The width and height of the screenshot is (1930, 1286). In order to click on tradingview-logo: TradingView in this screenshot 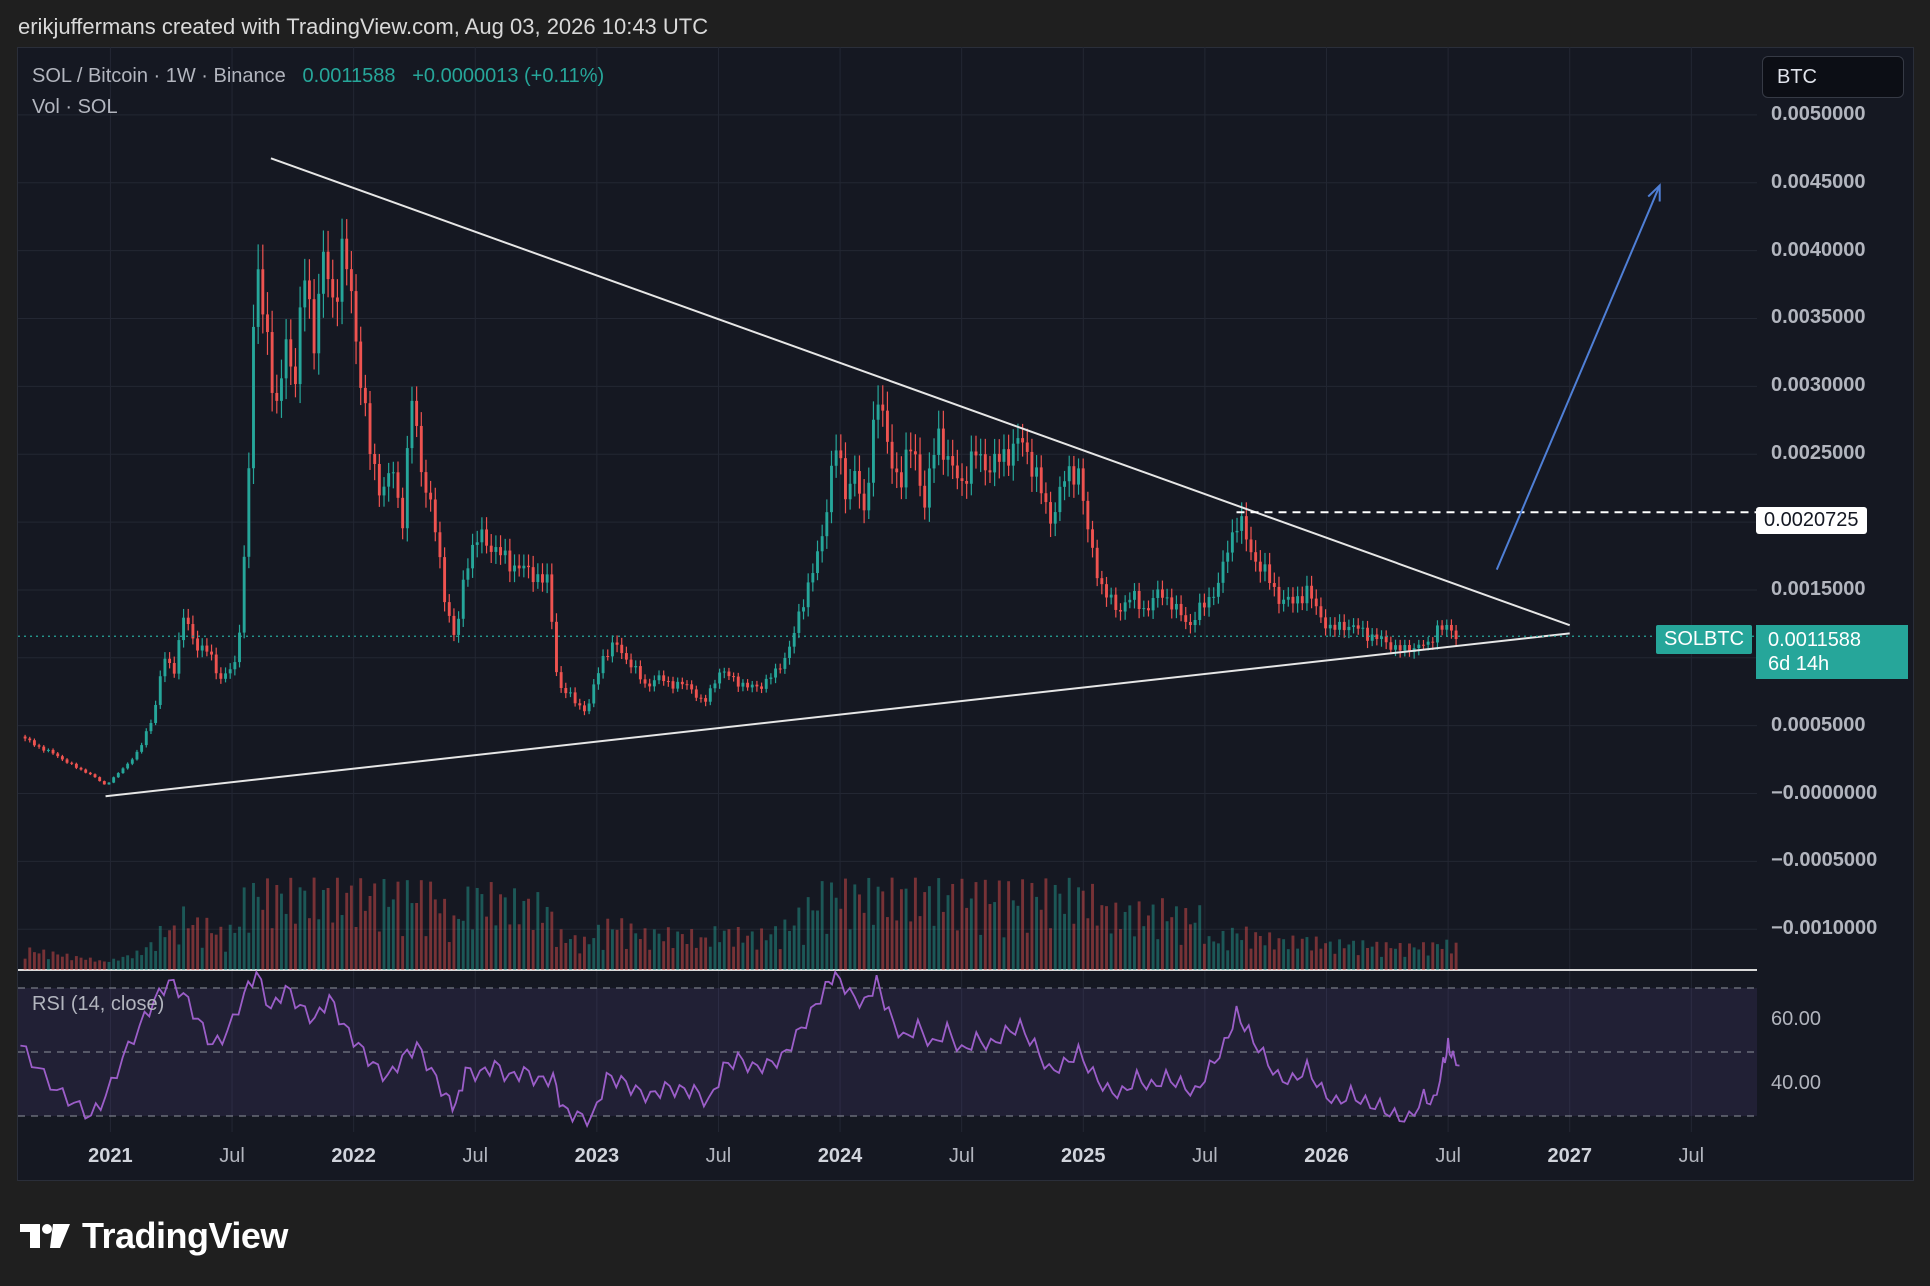, I will do `click(154, 1236)`.